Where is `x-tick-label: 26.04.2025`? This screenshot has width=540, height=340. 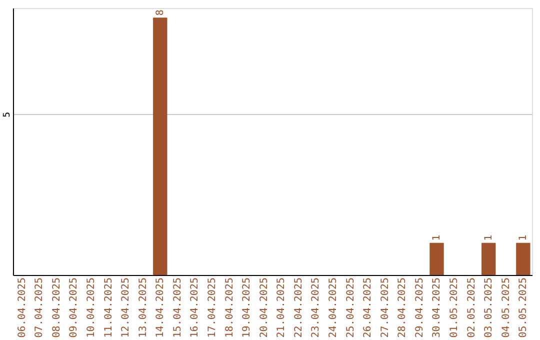 x-tick-label: 26.04.2025 is located at coordinates (368, 308).